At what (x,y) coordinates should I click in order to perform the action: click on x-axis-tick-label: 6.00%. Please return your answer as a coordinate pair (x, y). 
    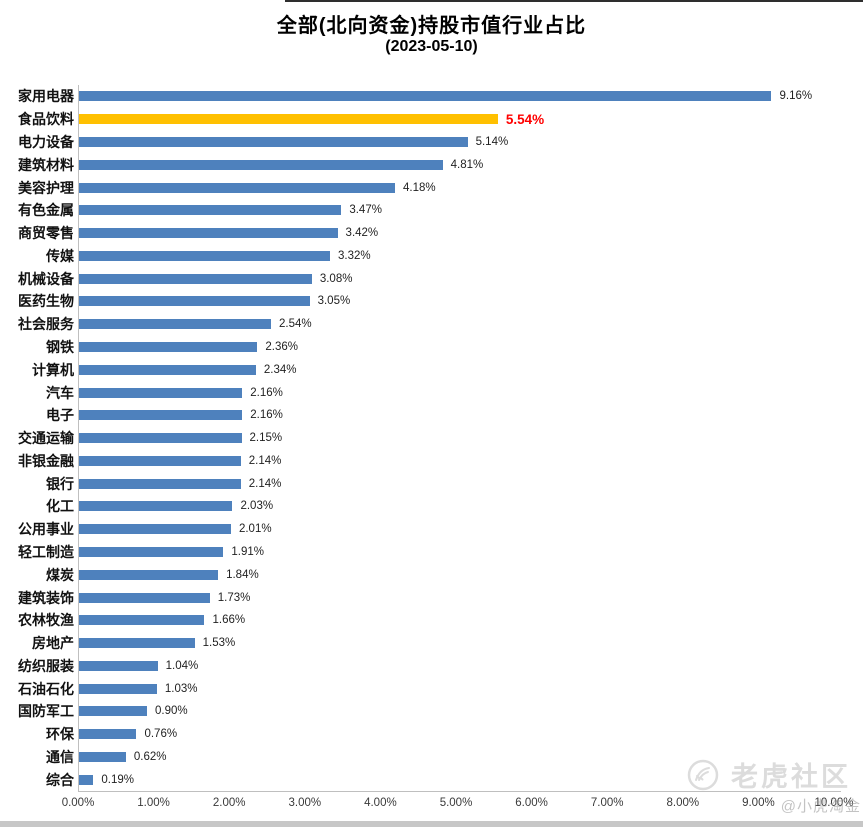
    Looking at the image, I should click on (531, 803).